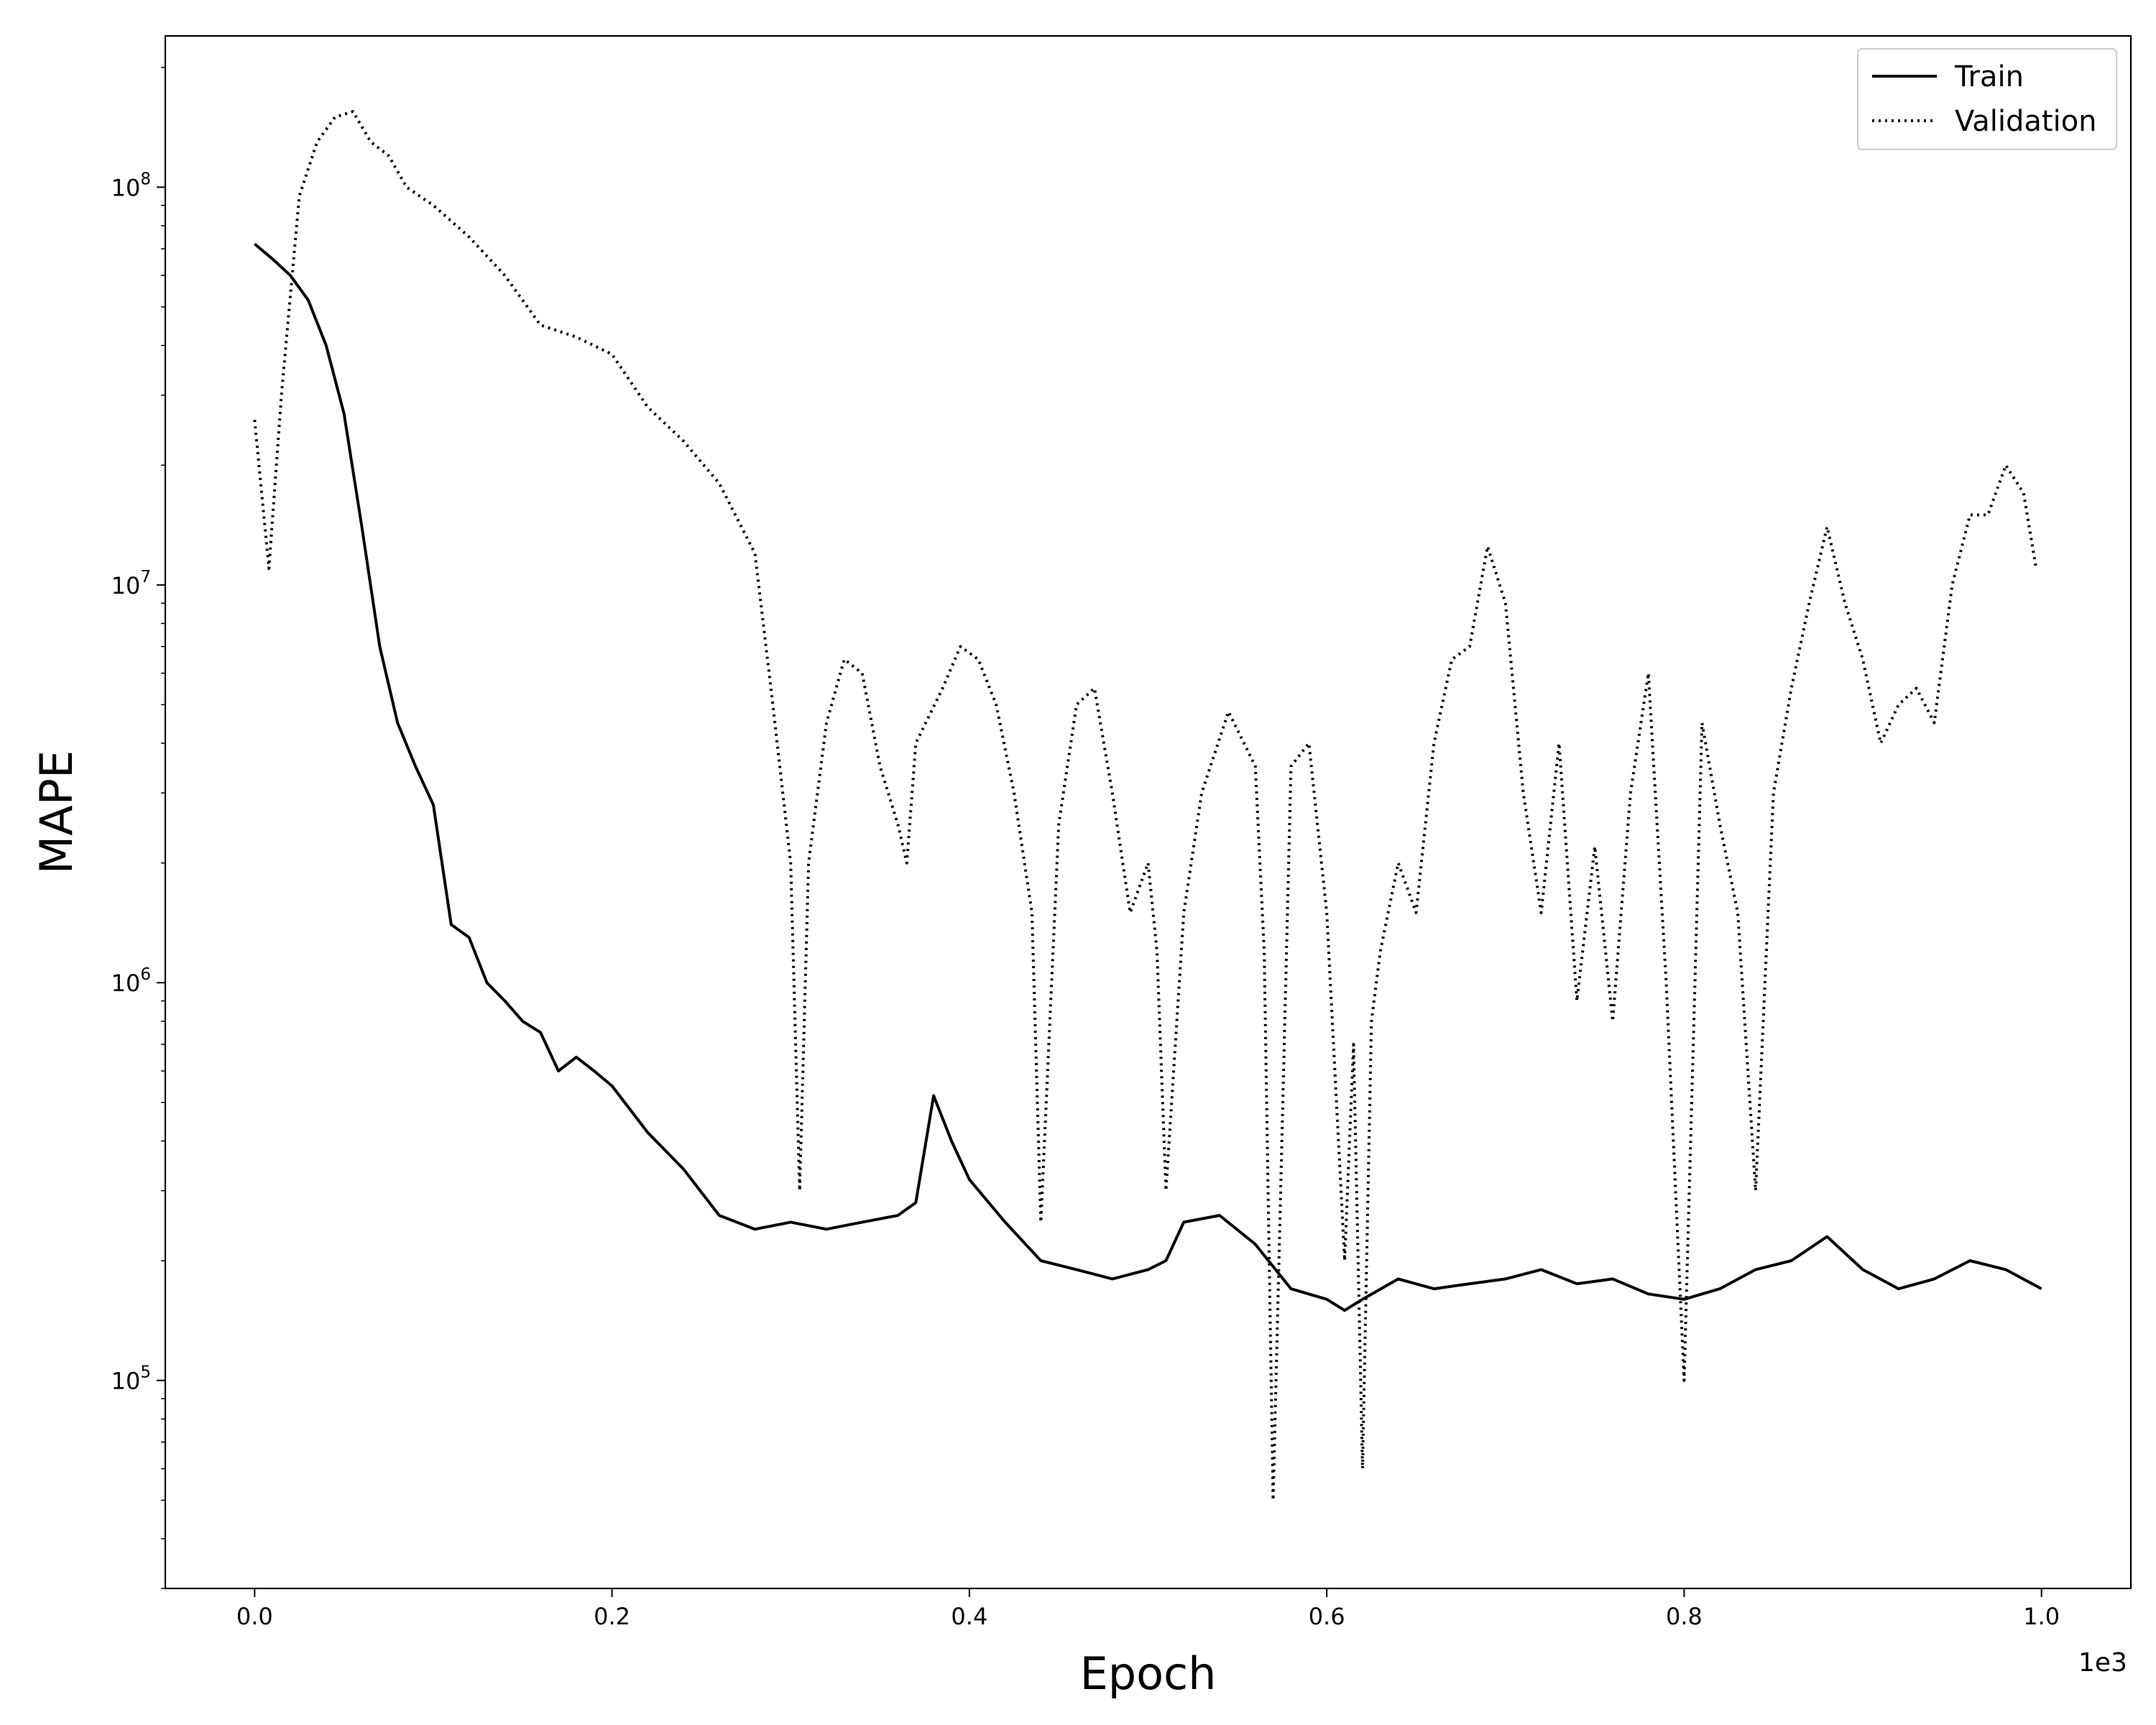 Image resolution: width=2156 pixels, height=1725 pixels. What do you see at coordinates (1989, 76) in the screenshot?
I see `legend-label-train: Train` at bounding box center [1989, 76].